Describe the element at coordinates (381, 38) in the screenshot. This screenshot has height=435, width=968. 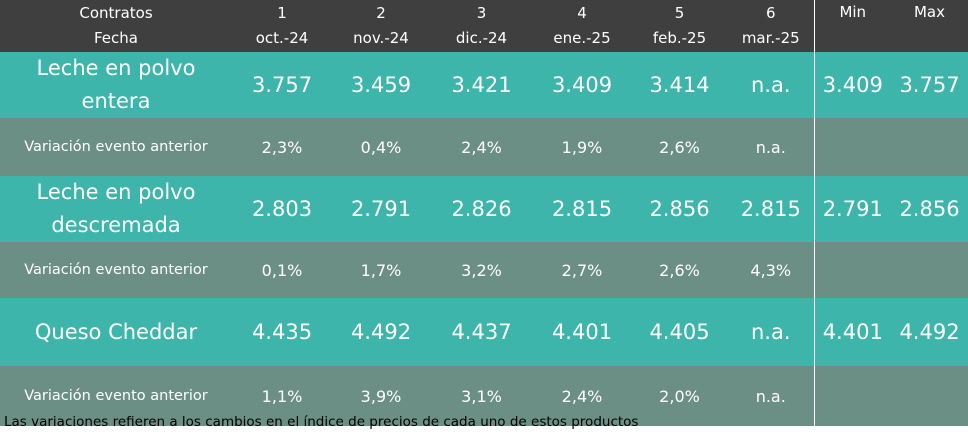
I see `contract-date: nov.-24` at that location.